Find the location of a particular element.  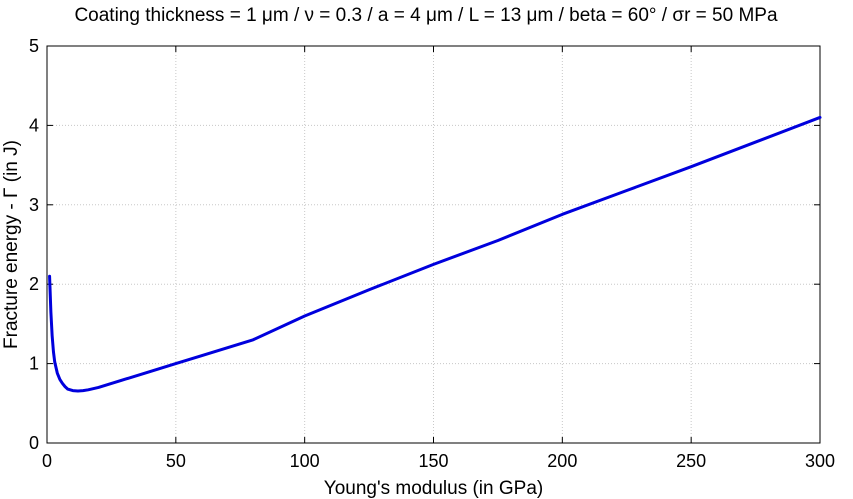

x-tick-label: 100 is located at coordinates (305, 461).